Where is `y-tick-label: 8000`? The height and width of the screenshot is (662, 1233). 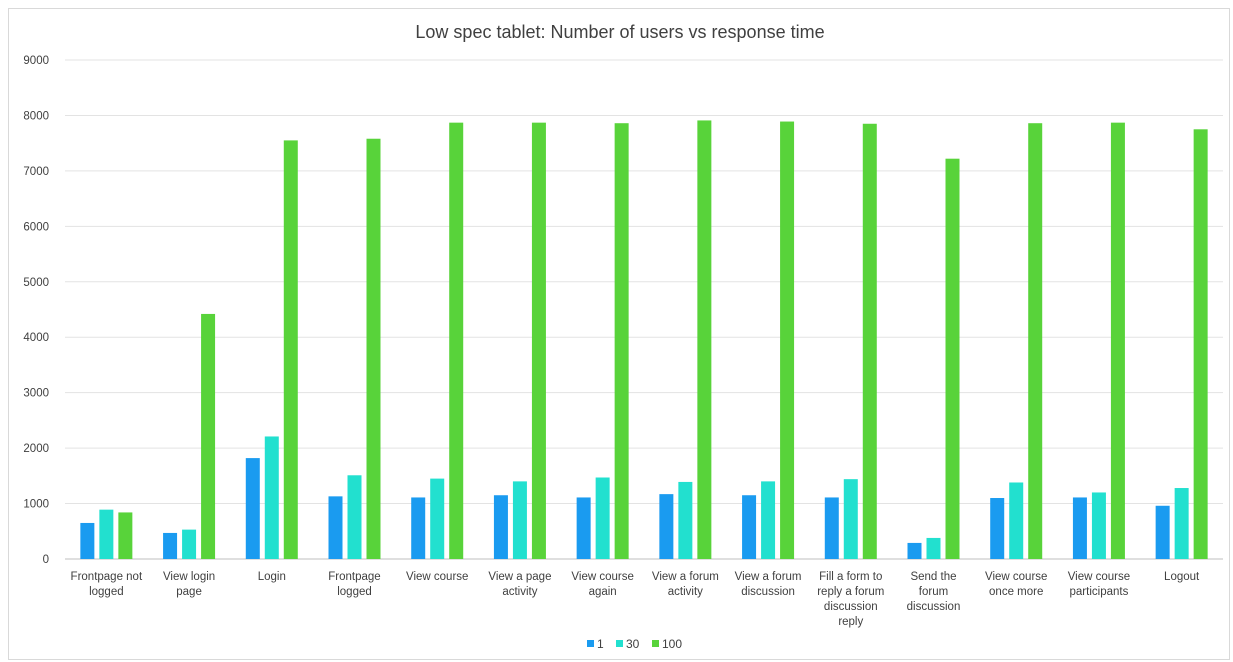
y-tick-label: 8000 is located at coordinates (36, 116).